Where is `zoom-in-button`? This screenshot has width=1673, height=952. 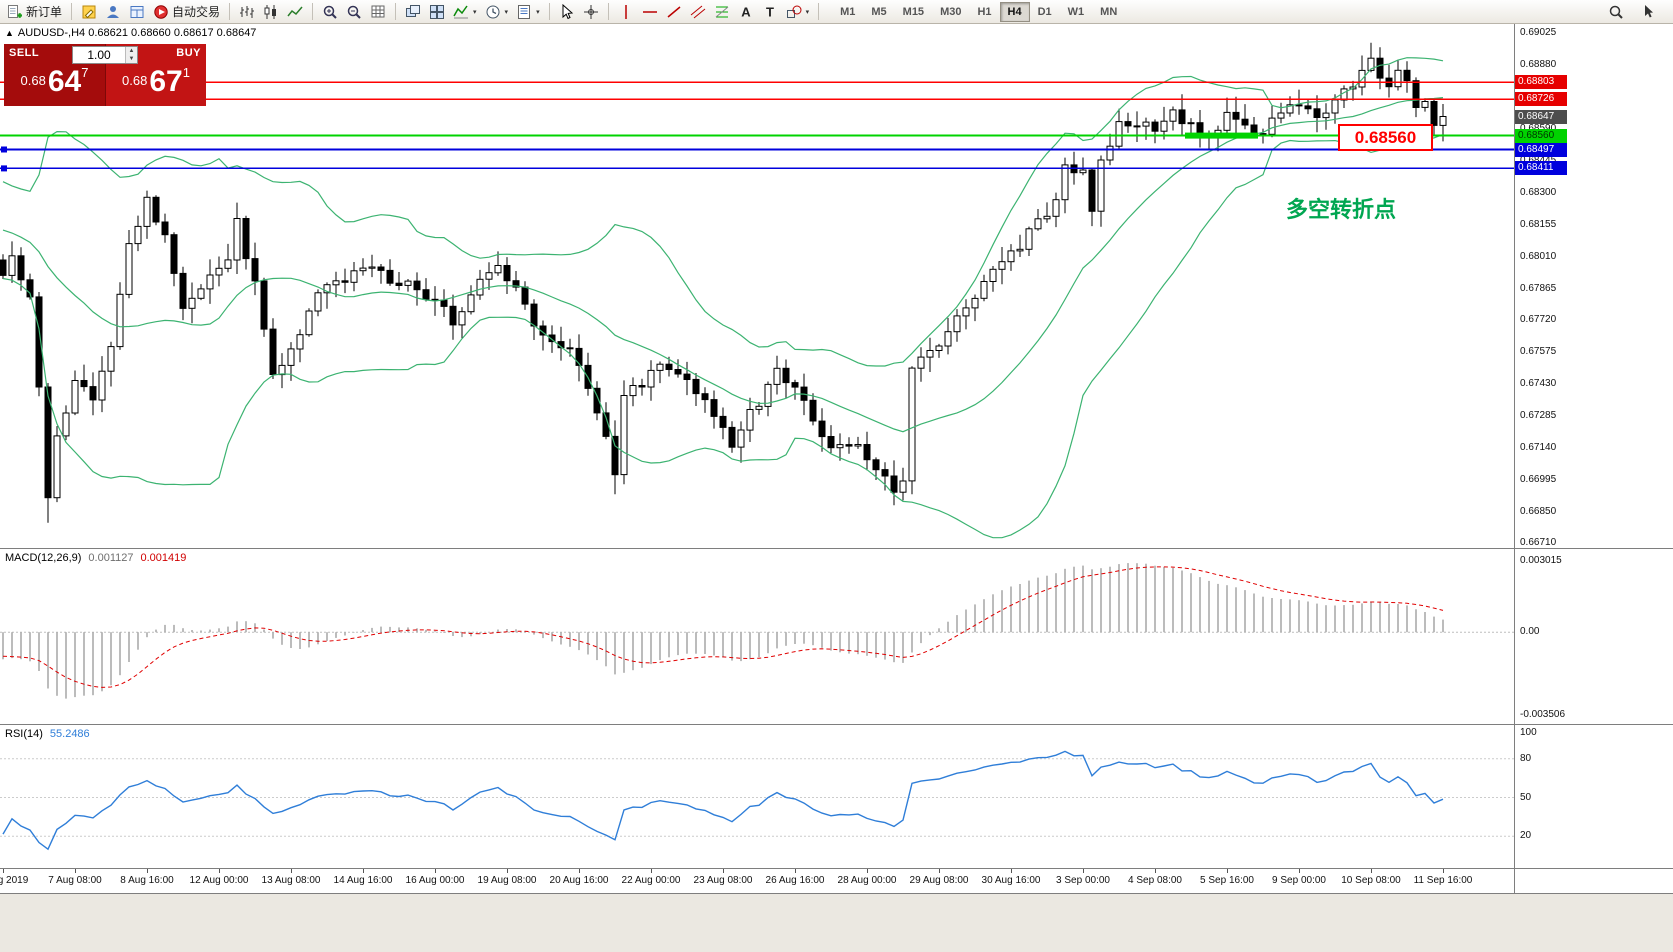 zoom-in-button is located at coordinates (330, 12).